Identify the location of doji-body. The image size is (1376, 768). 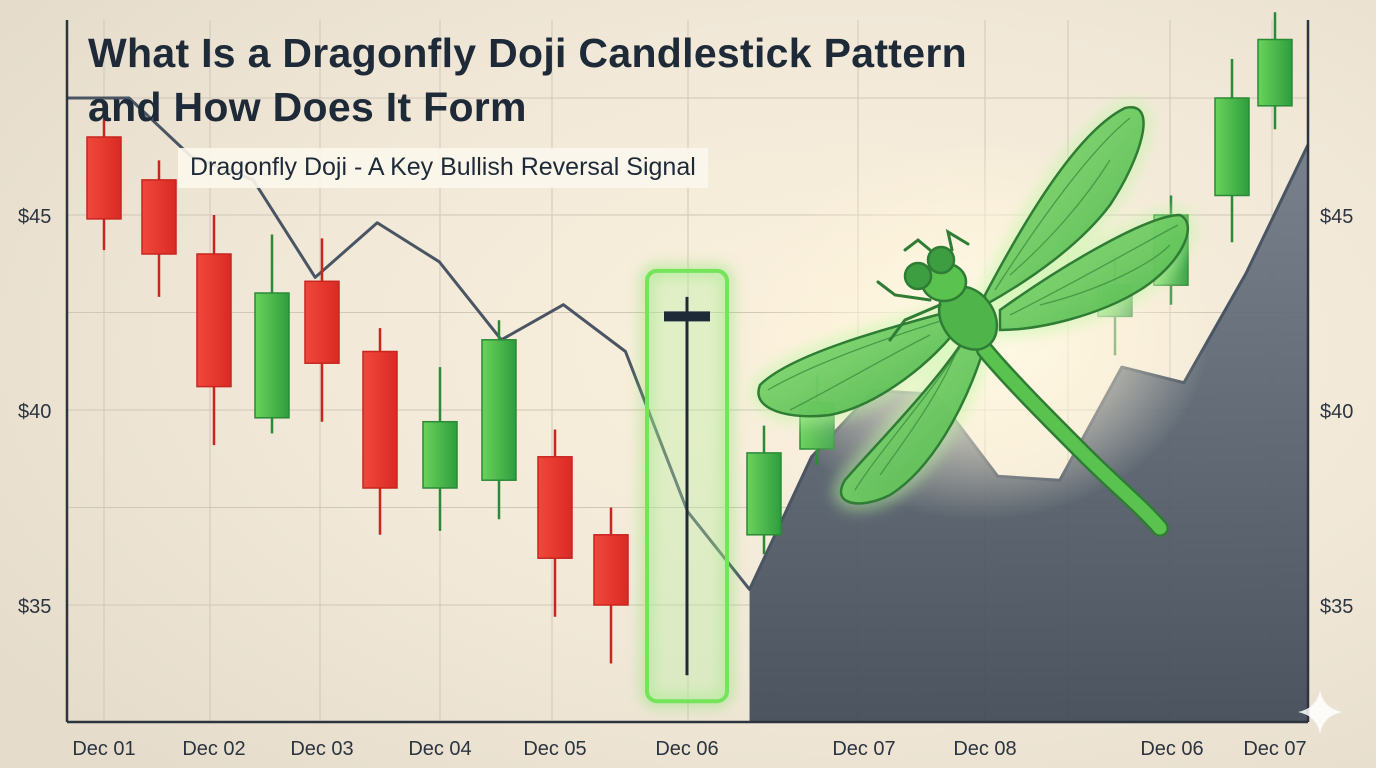
(687, 316).